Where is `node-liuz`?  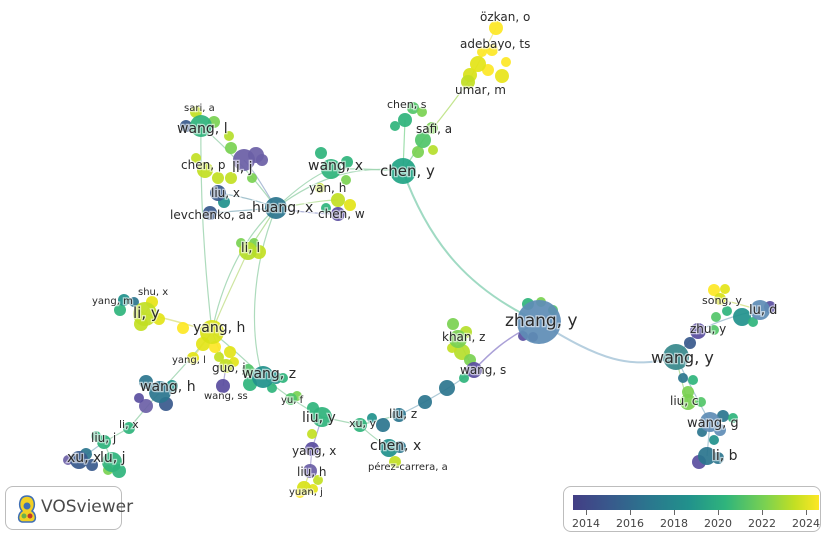
node-liuz is located at coordinates (399, 415).